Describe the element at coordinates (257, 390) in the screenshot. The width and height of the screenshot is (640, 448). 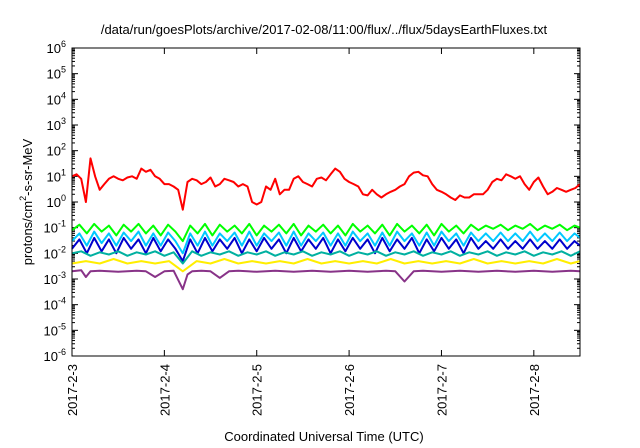
I see `x-tick-label: 2017-2-5` at that location.